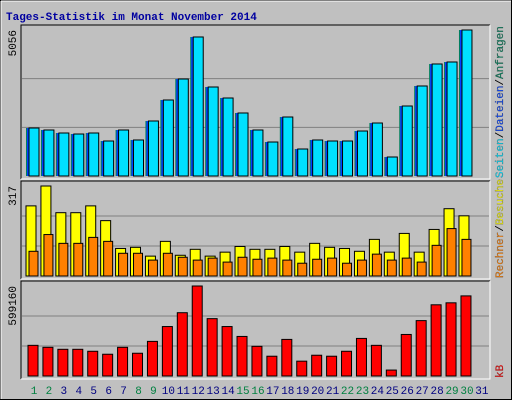 The height and width of the screenshot is (400, 512). I want to click on legend-entry: kB, so click(501, 371).